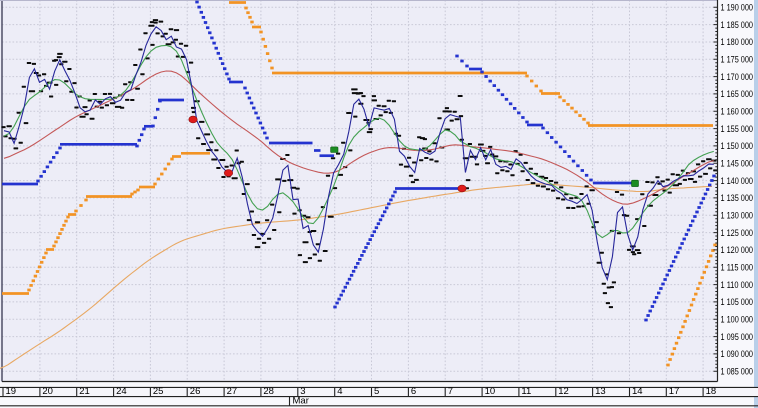  What do you see at coordinates (339, 391) in the screenshot?
I see `svg-text: 4` at bounding box center [339, 391].